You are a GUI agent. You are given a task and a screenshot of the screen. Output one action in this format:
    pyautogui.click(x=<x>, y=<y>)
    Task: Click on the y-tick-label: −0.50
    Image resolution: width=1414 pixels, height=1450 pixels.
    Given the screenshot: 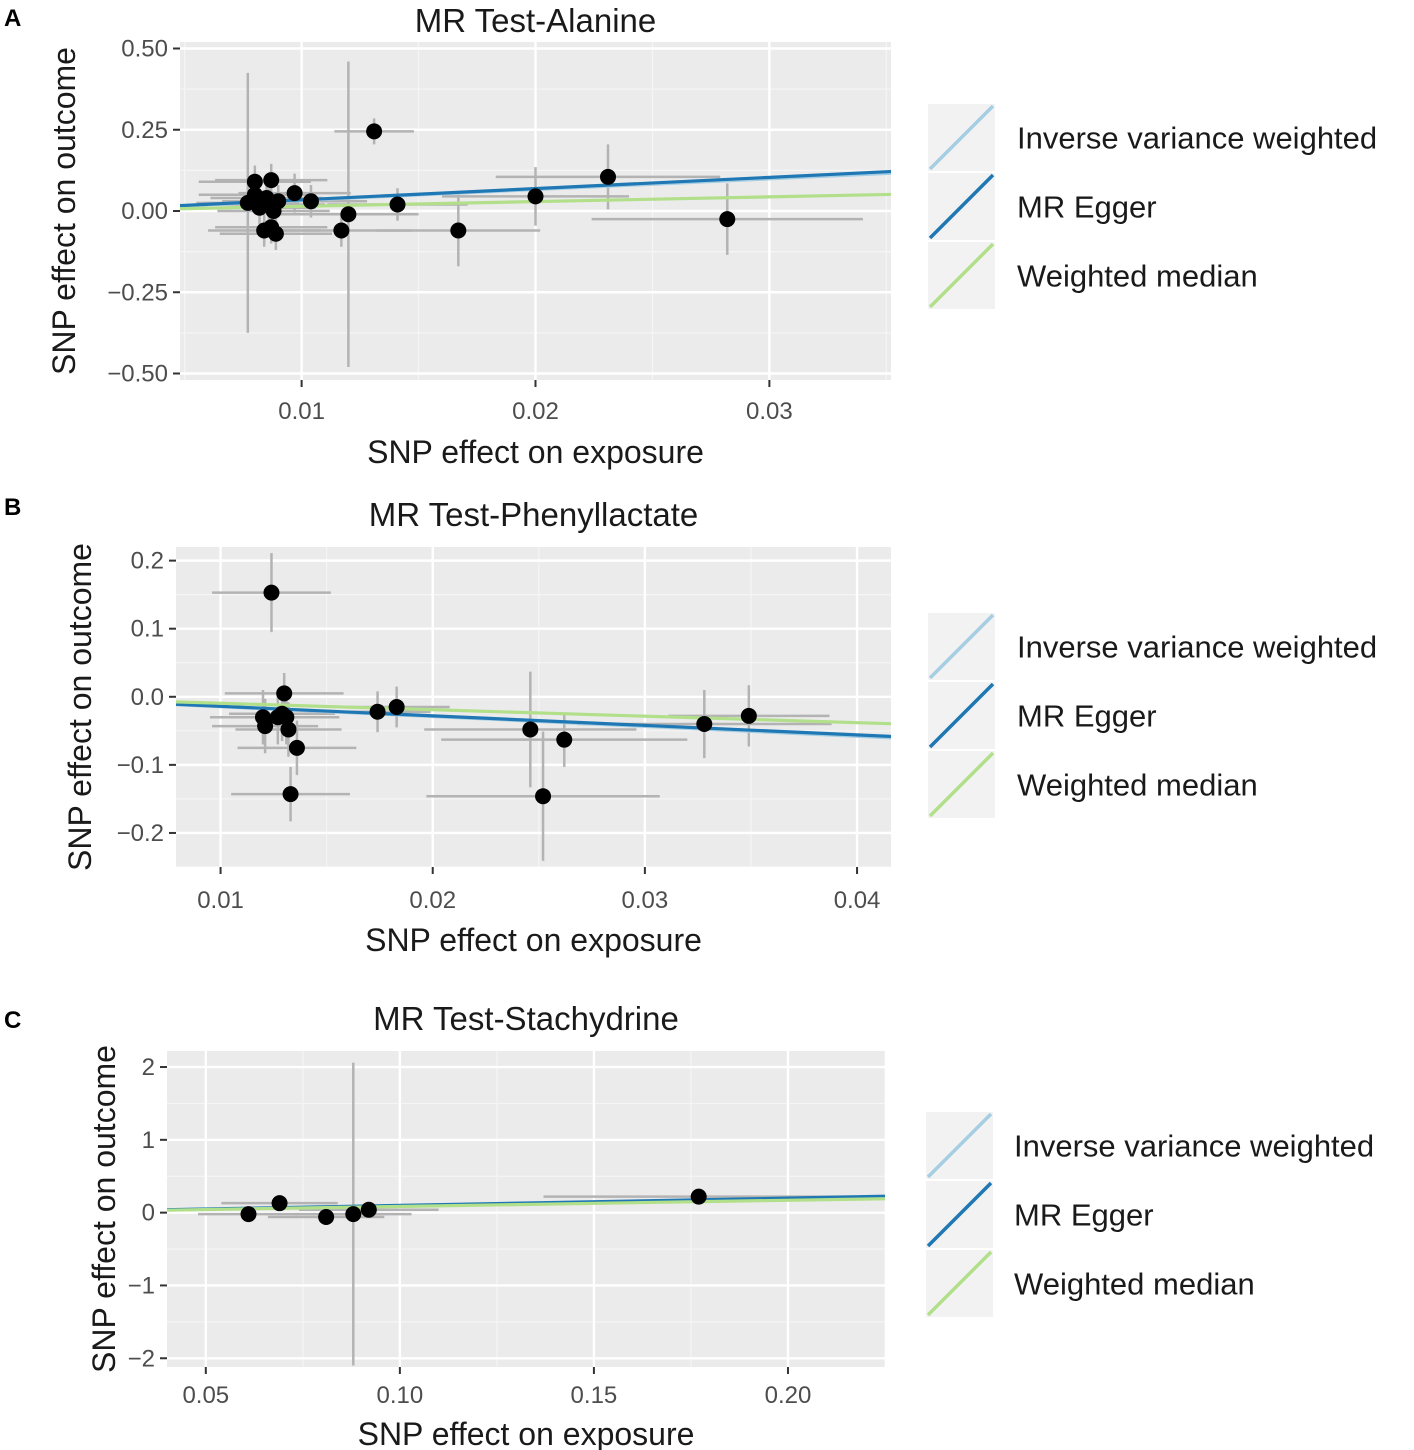 What is the action you would take?
    pyautogui.click(x=137, y=374)
    